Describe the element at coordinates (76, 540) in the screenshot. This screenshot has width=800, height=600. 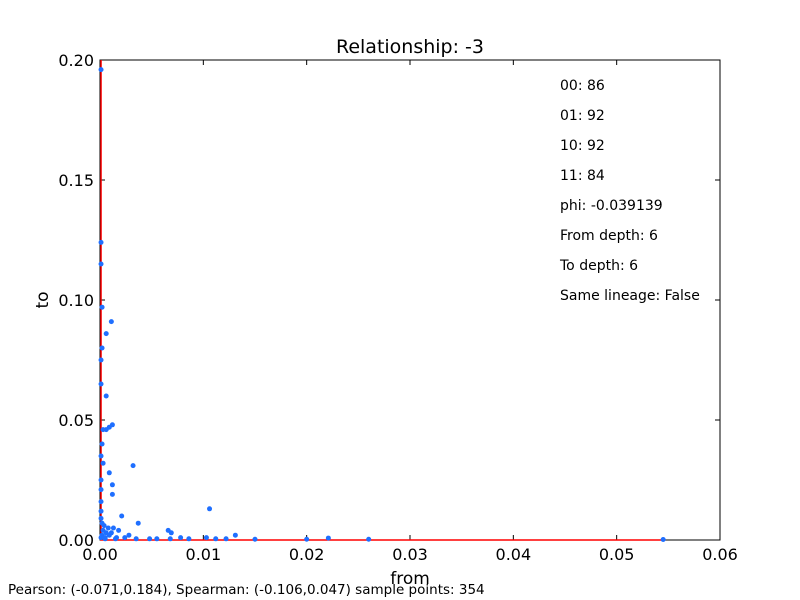
I see `y-tick-label: 0.00` at that location.